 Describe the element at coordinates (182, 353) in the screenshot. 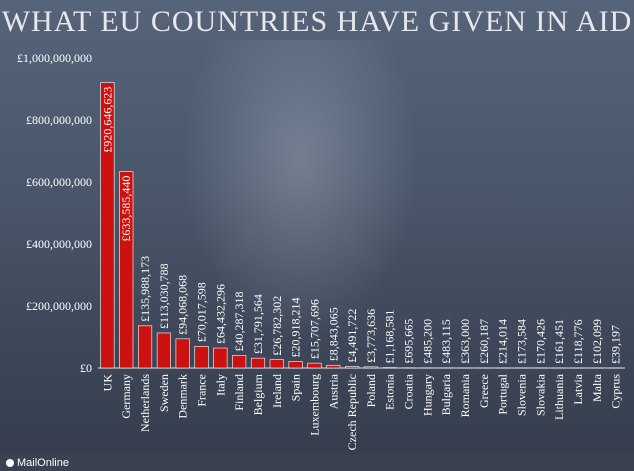

I see `bar-denmark` at that location.